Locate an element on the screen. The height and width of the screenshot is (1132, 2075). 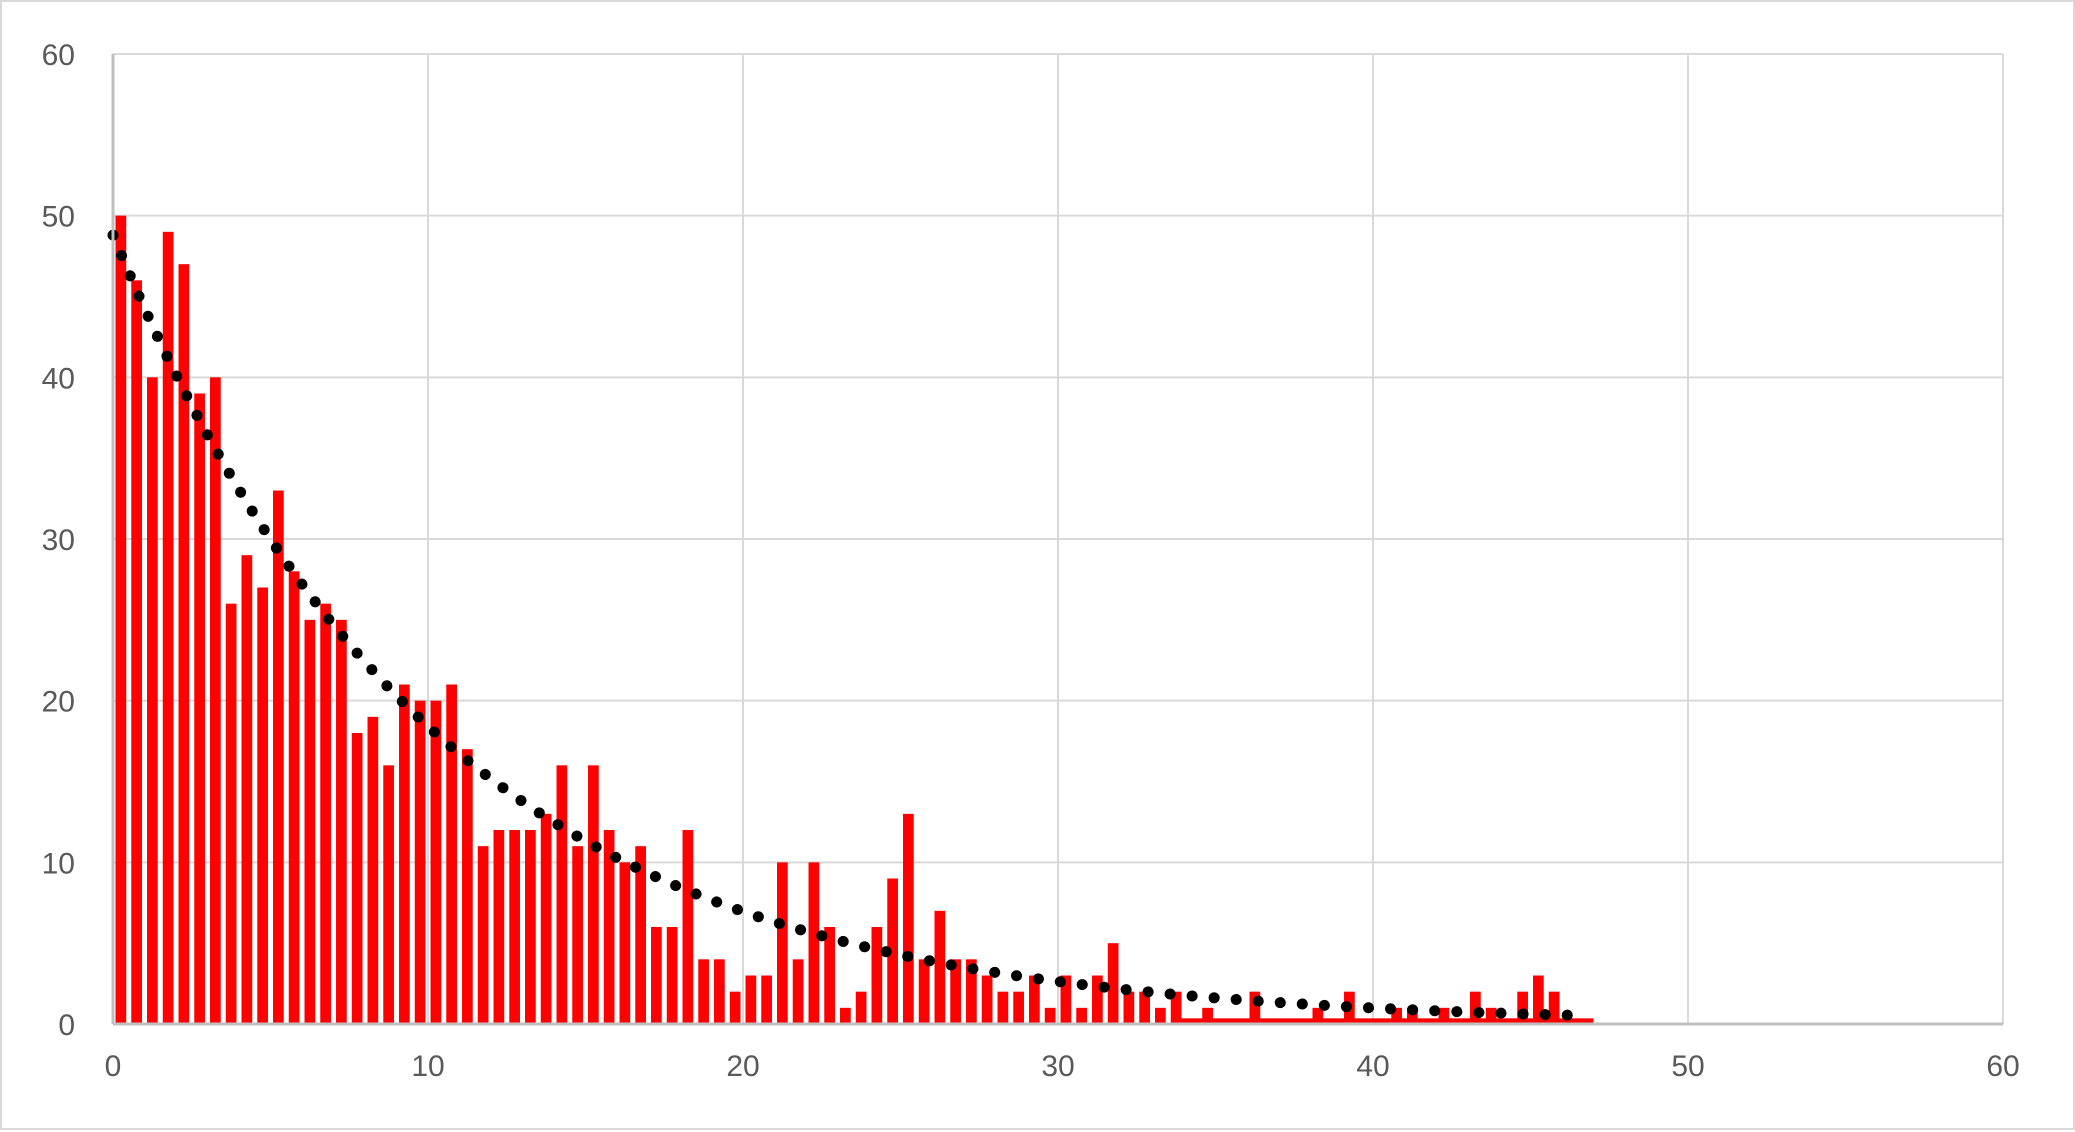
x-tick-label: 10 is located at coordinates (427, 1066).